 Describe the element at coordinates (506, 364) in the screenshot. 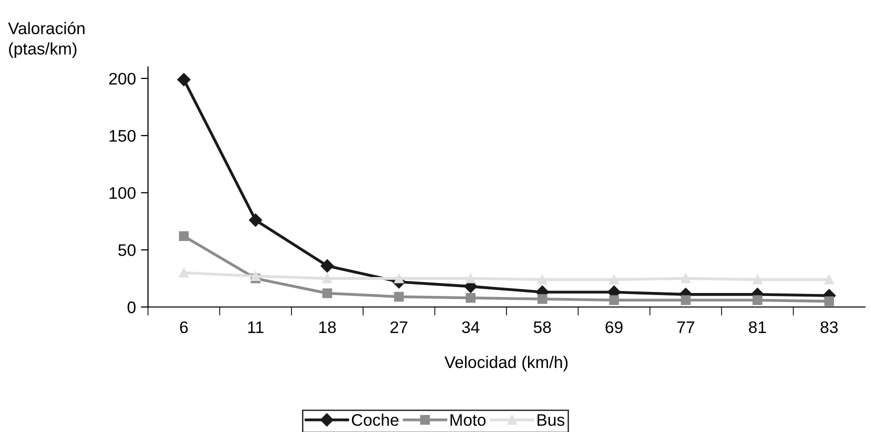

I see `x-axis-title: Velocidad (km/h)` at that location.